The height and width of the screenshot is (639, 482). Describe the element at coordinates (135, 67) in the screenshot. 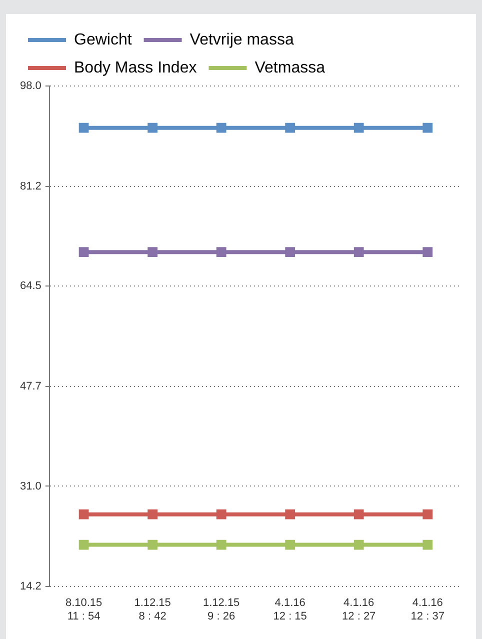

I see `legend-label: Body Mass Index` at that location.